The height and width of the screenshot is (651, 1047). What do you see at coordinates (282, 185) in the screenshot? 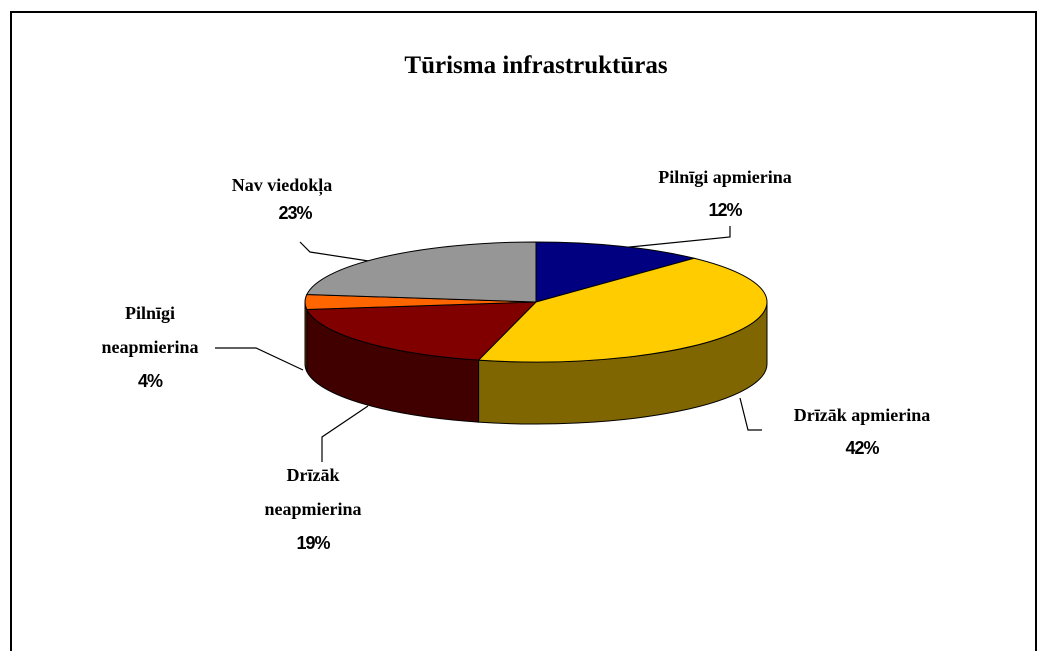
I see `category-label: Nav viedokļa` at bounding box center [282, 185].